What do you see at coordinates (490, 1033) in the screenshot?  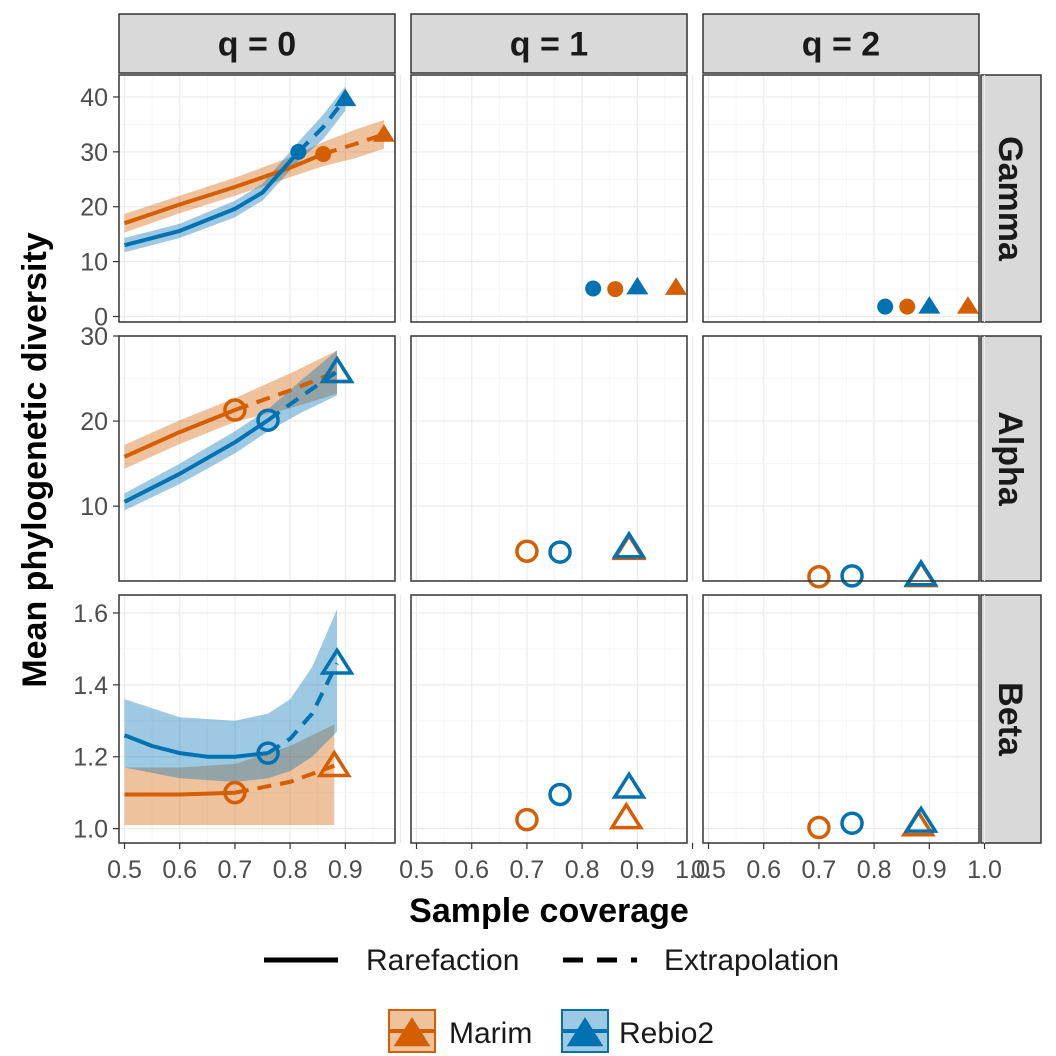 I see `legend-label-marim: Marim` at bounding box center [490, 1033].